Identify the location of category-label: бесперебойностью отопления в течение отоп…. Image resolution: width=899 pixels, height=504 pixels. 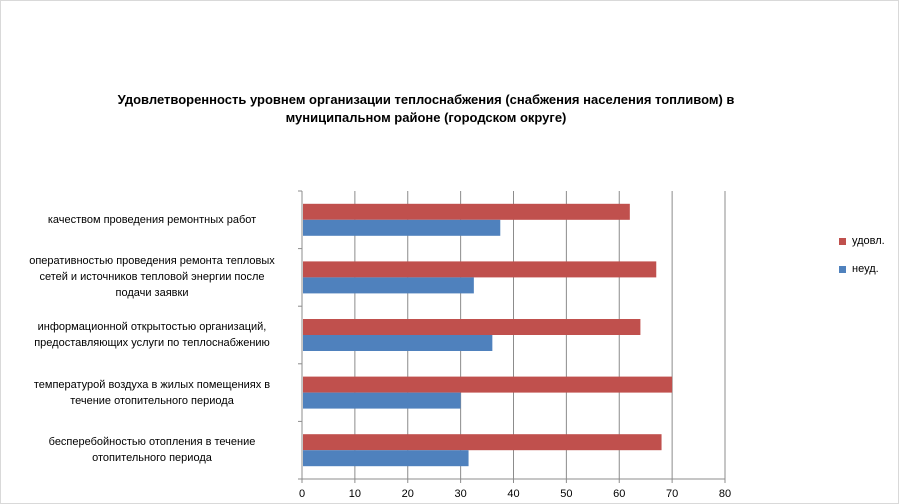
(152, 450).